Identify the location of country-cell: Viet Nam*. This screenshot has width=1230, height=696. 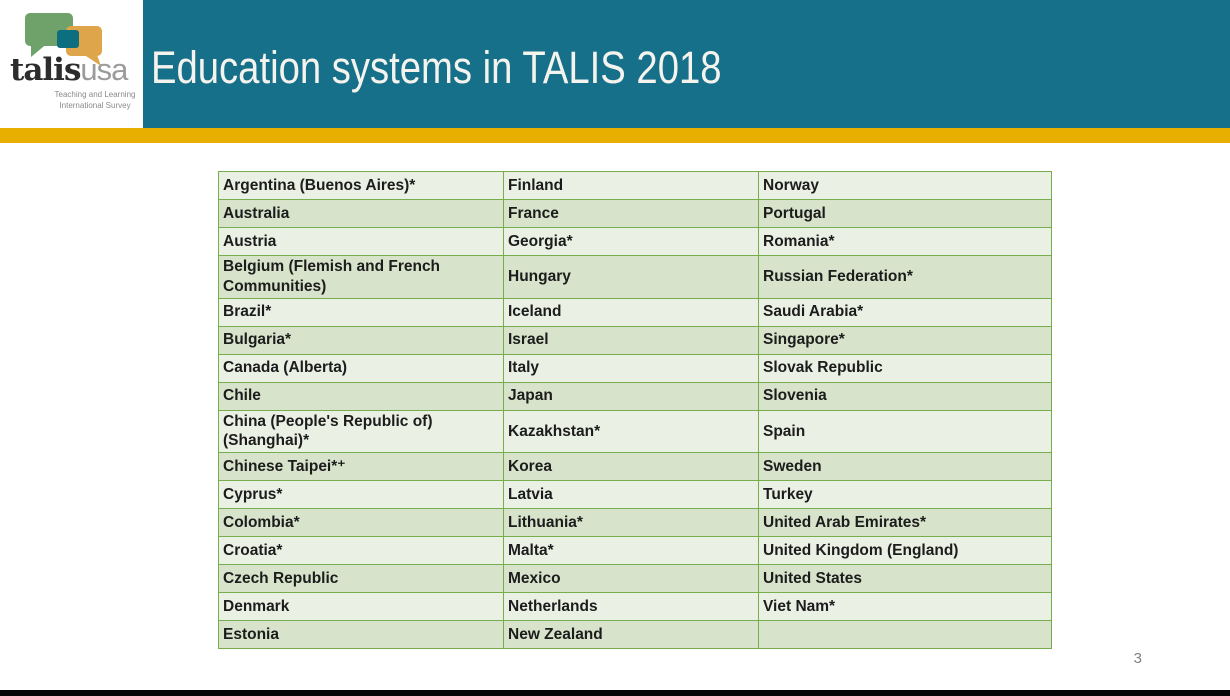
(905, 607).